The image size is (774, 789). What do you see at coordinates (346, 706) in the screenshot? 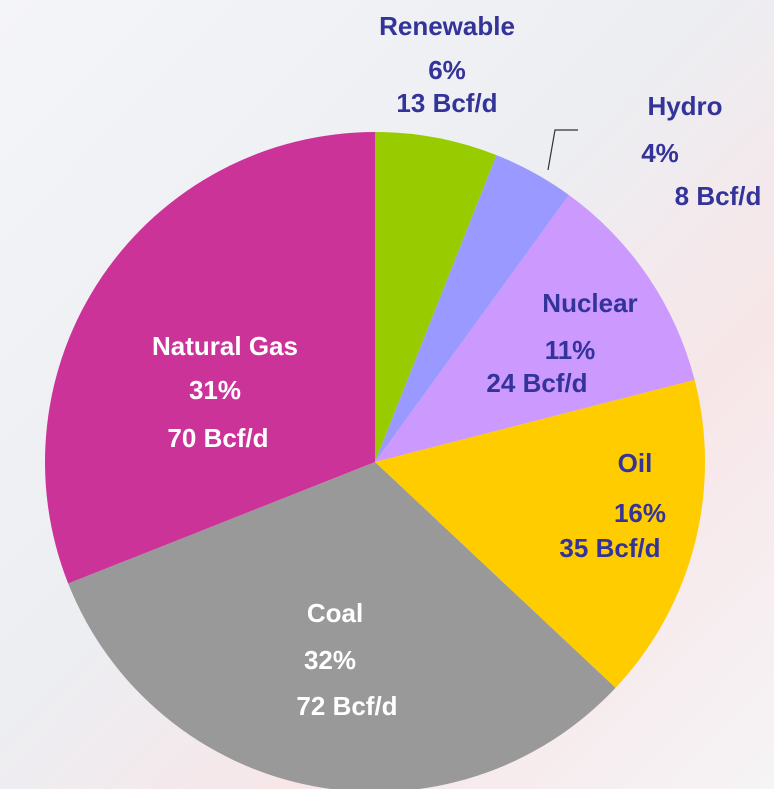
I see `slice-volume-label: 72 Bcf/d` at bounding box center [346, 706].